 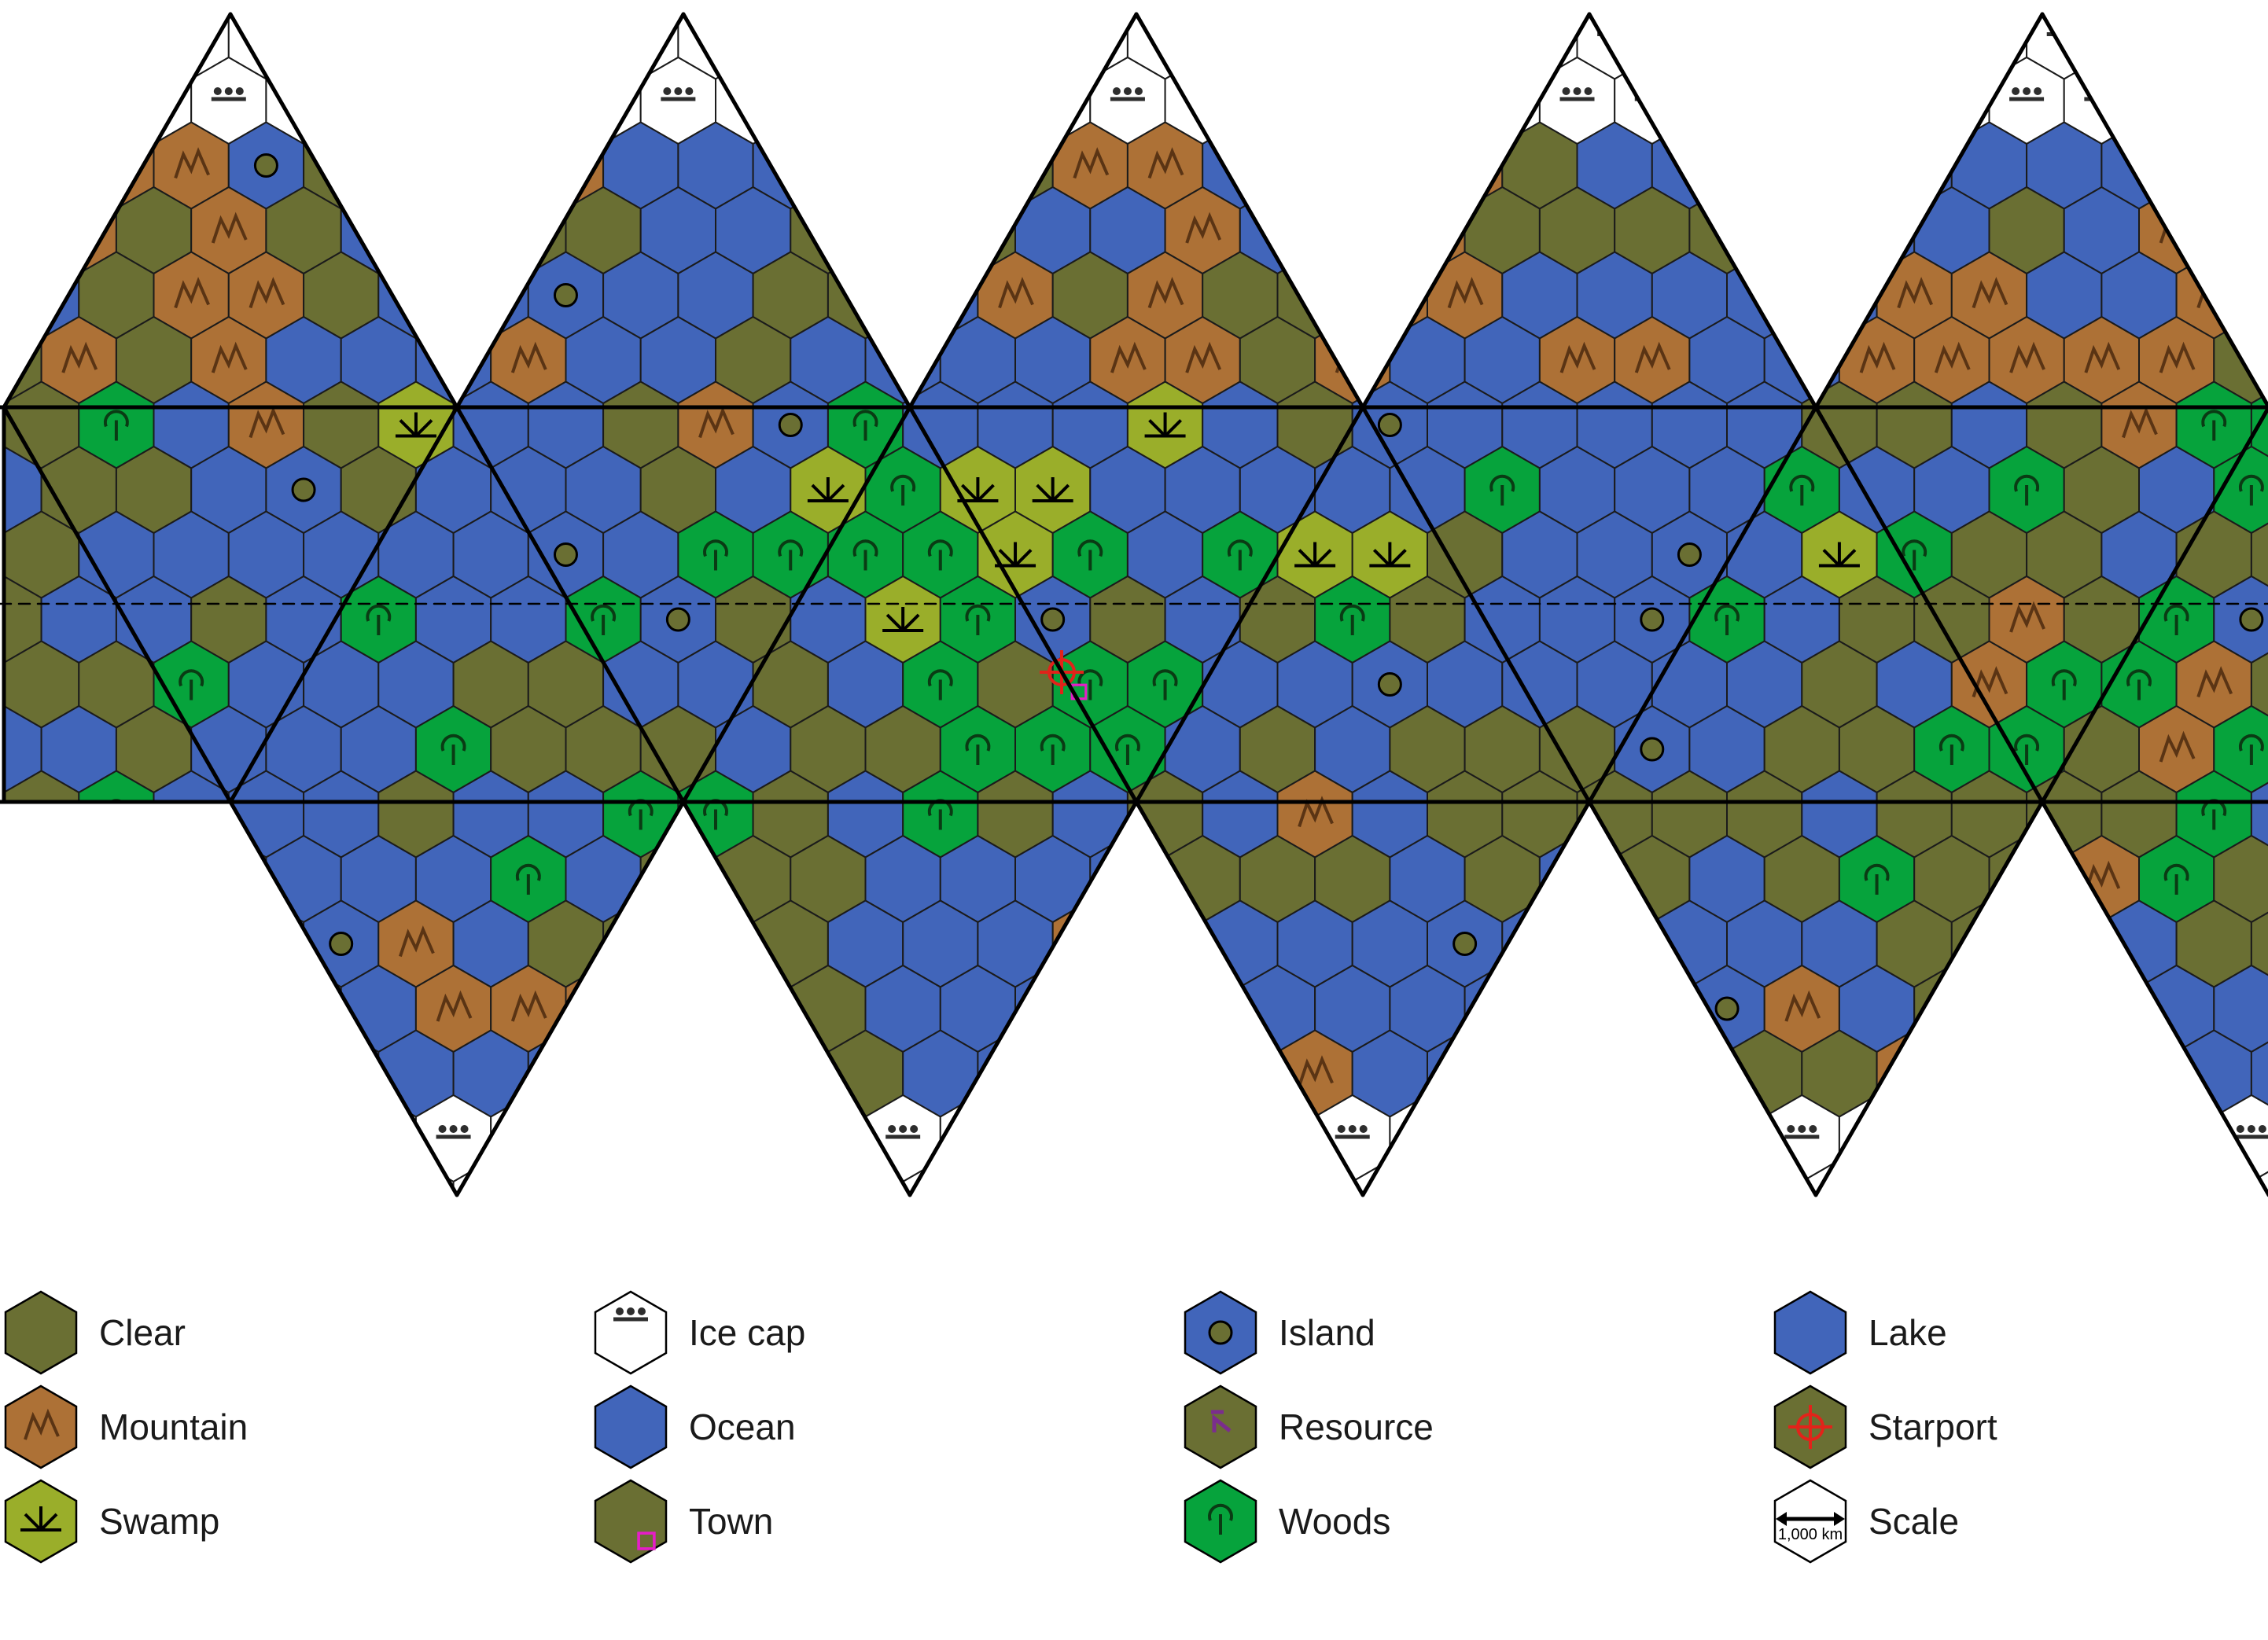 What do you see at coordinates (1390, 555) in the screenshot?
I see `swamp-icon` at bounding box center [1390, 555].